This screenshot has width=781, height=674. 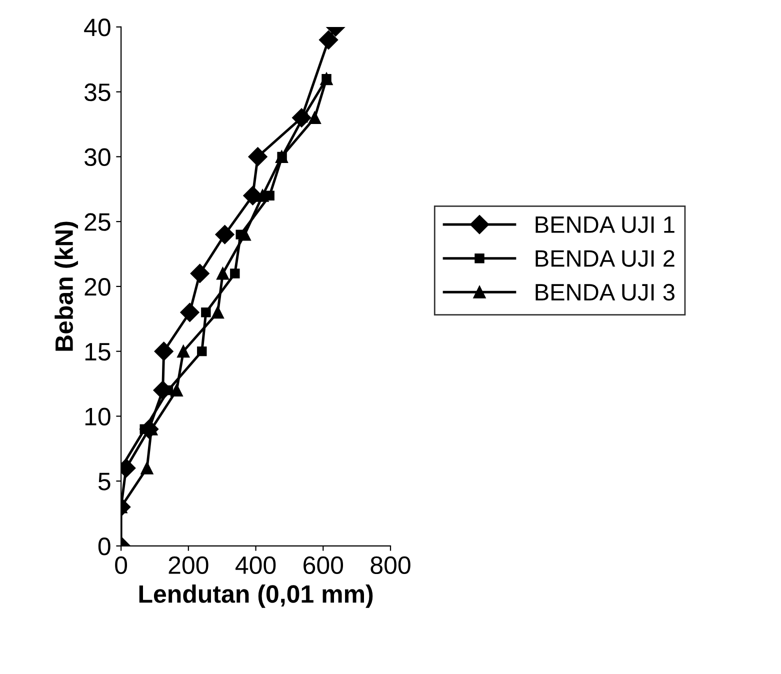 What do you see at coordinates (324, 565) in the screenshot?
I see `x-tick-label: 600` at bounding box center [324, 565].